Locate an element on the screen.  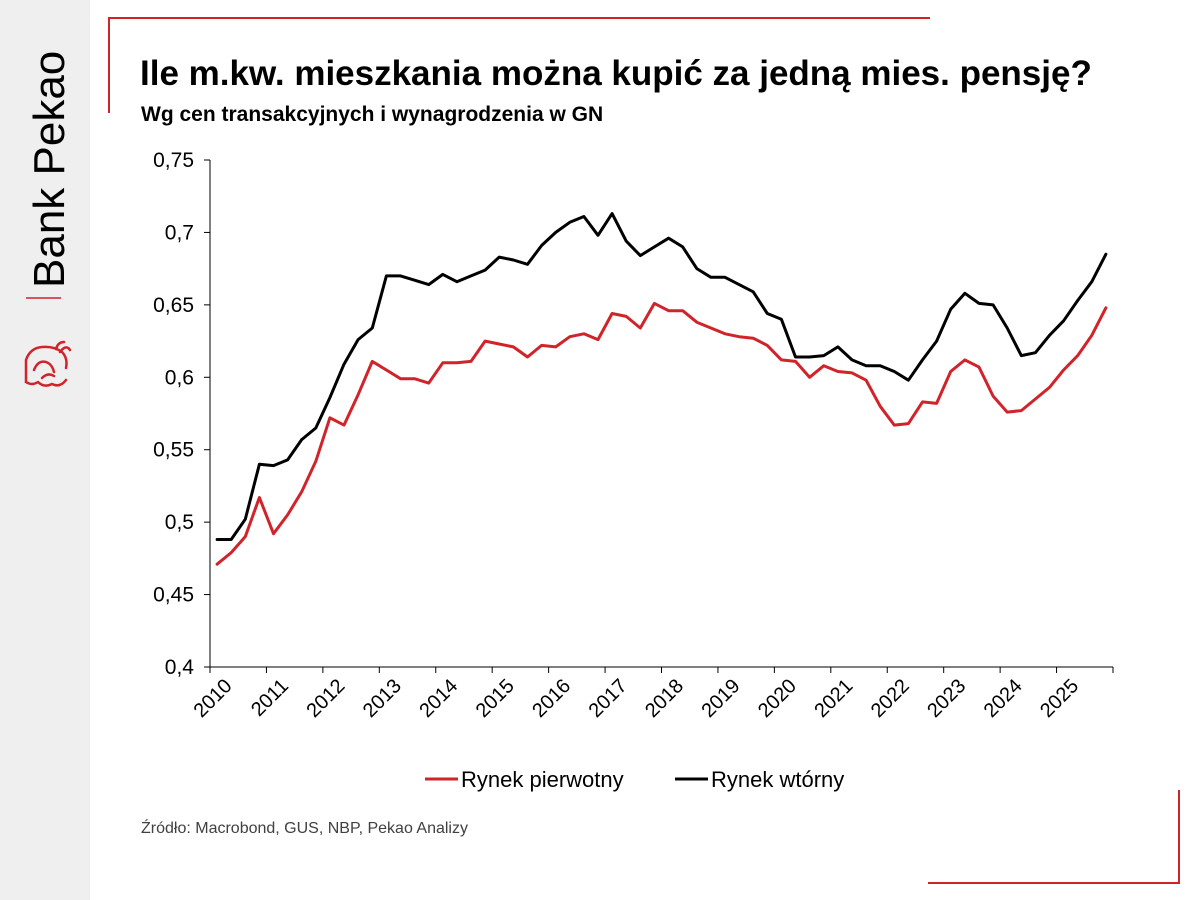
x-tick-label: 2023 is located at coordinates (946, 698).